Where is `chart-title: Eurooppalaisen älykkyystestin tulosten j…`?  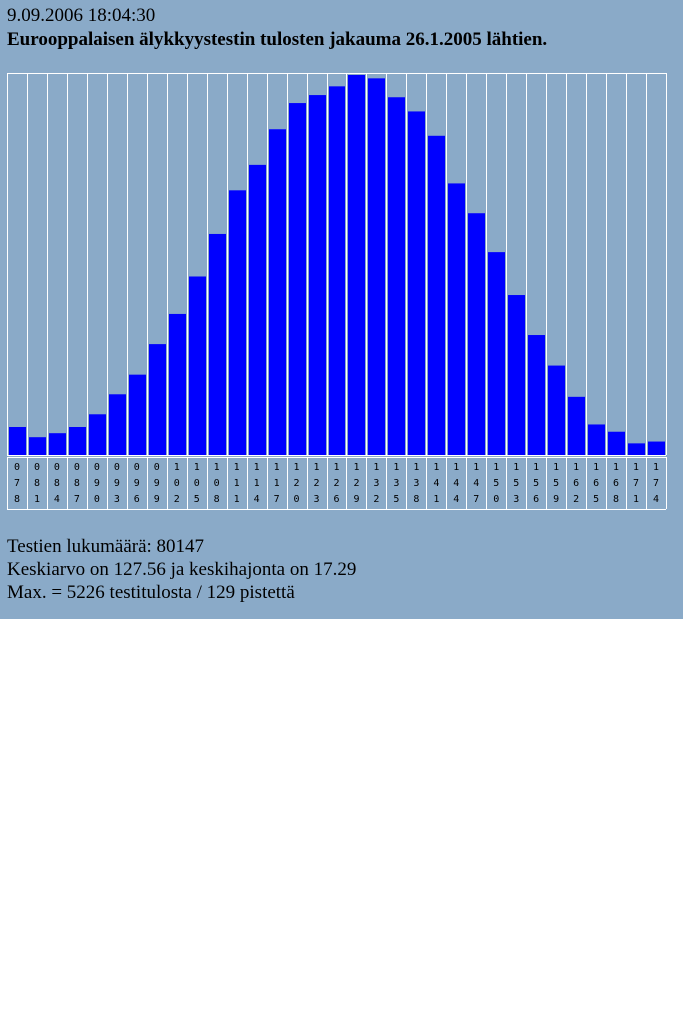 chart-title: Eurooppalaisen älykkyystestin tulosten j… is located at coordinates (277, 39).